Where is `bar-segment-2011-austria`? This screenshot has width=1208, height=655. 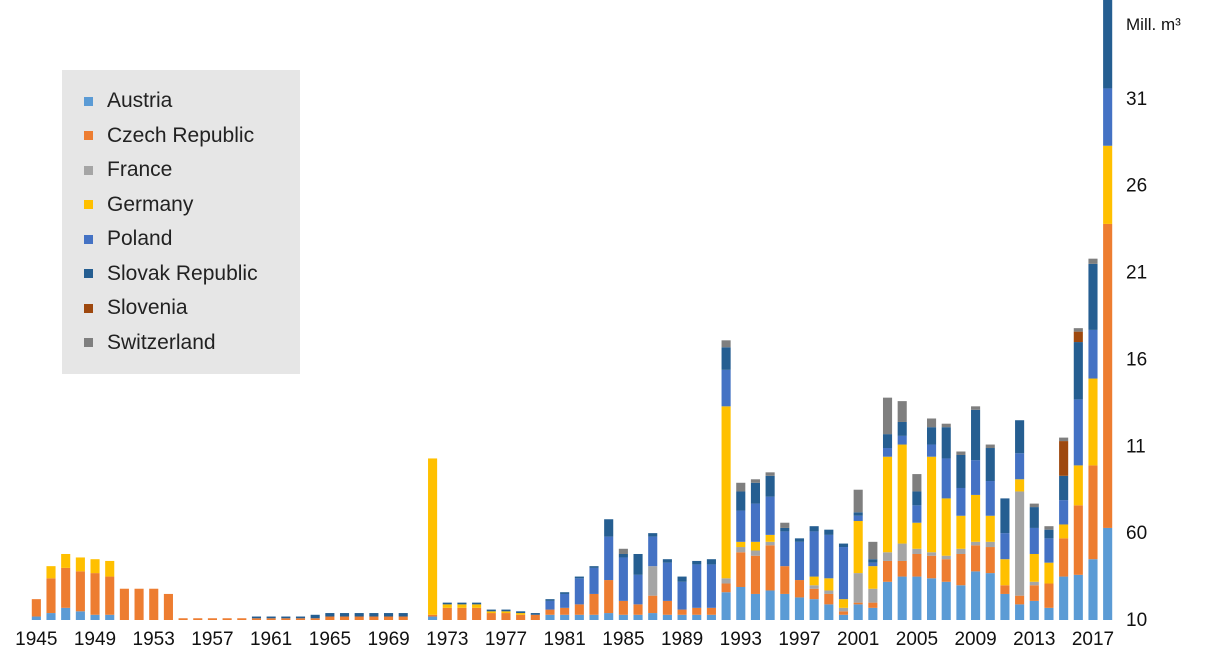 bar-segment-2011-austria is located at coordinates (1005, 606).